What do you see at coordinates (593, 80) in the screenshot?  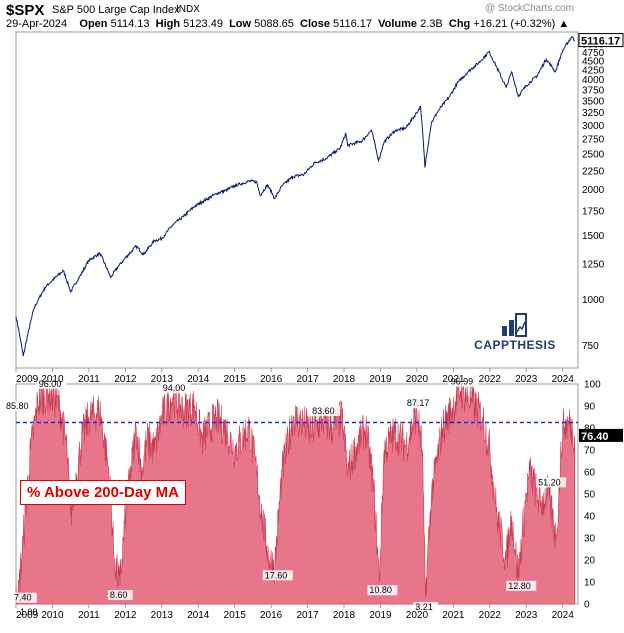 I see `price-y-tick-4: 4000` at bounding box center [593, 80].